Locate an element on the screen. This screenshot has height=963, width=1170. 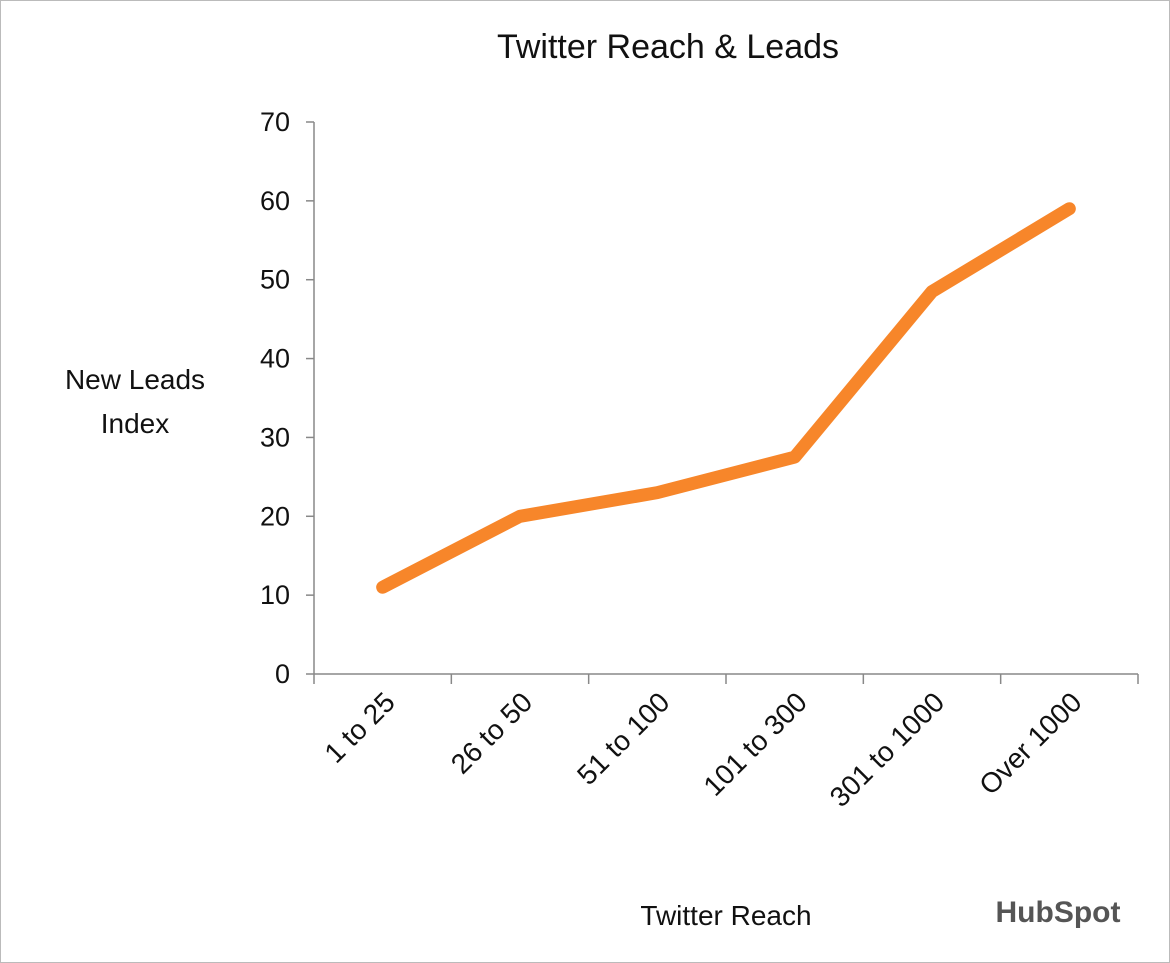
y-tick-label: 0 is located at coordinates (282, 674).